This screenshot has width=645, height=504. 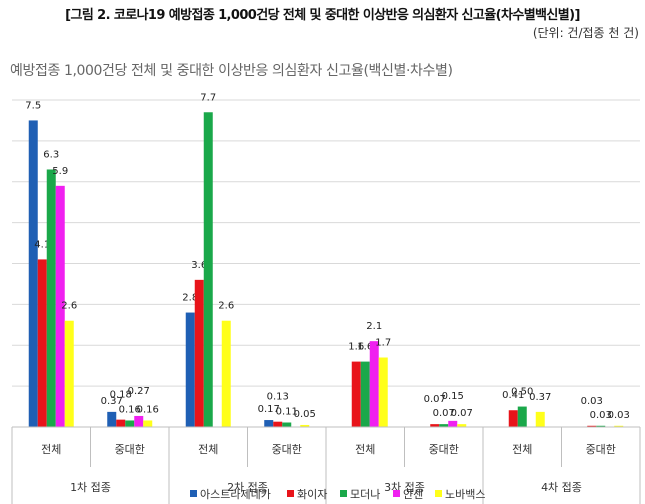 What do you see at coordinates (305, 414) in the screenshot?
I see `data-label: 0.05` at bounding box center [305, 414].